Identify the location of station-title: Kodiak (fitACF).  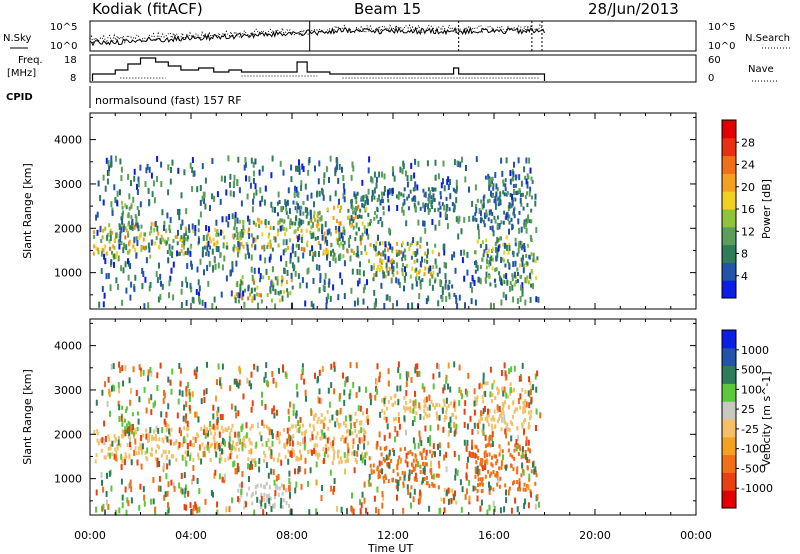
(147, 9).